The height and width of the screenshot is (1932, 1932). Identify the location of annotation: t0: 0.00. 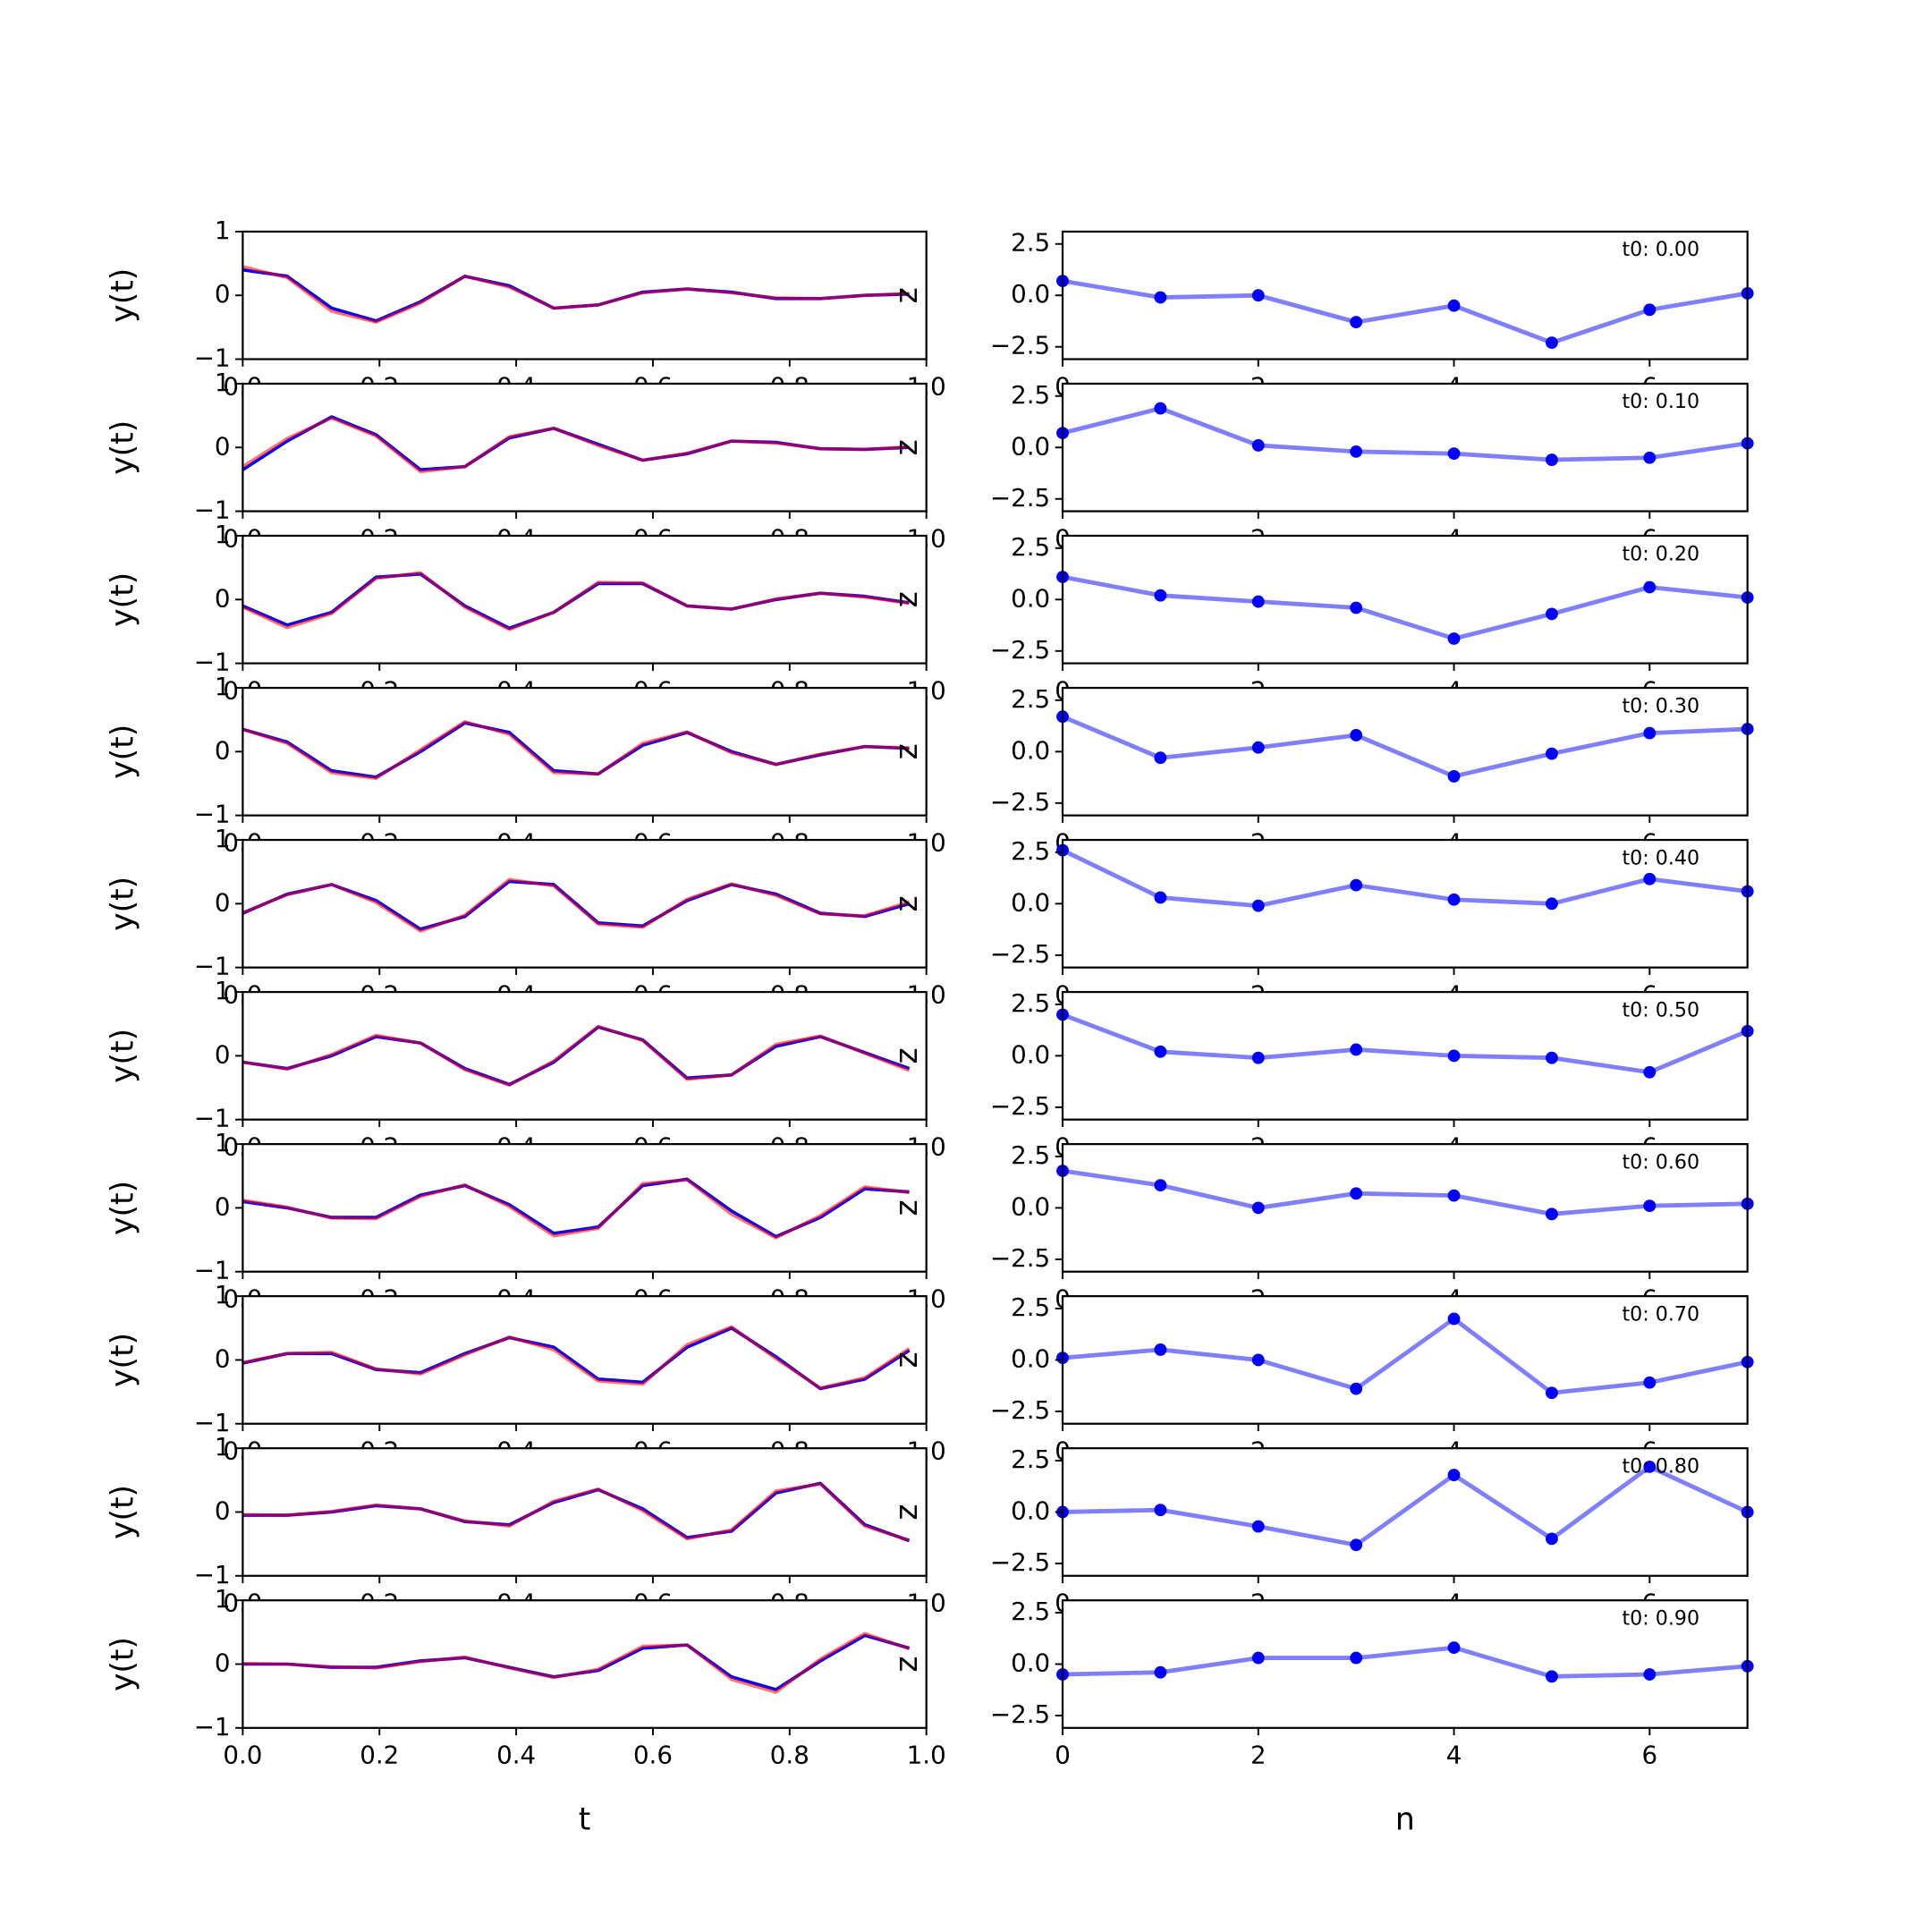
(1660, 249).